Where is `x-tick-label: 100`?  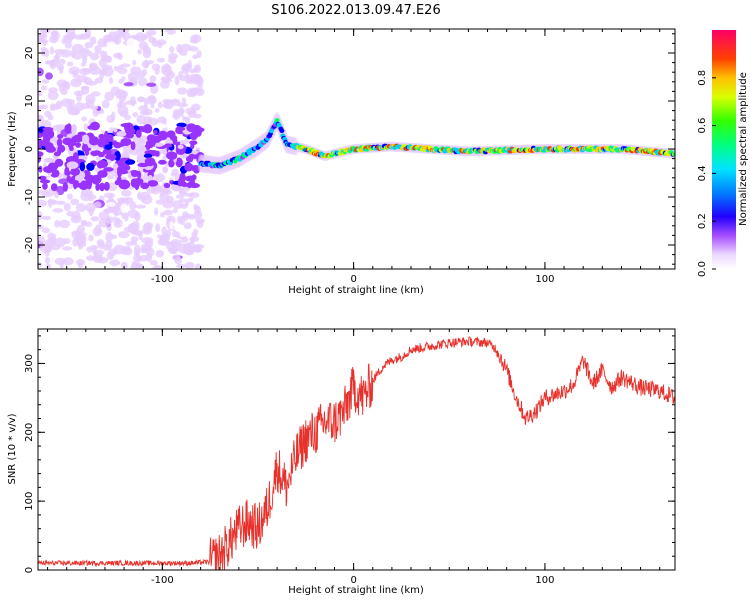
x-tick-label: 100 is located at coordinates (544, 580).